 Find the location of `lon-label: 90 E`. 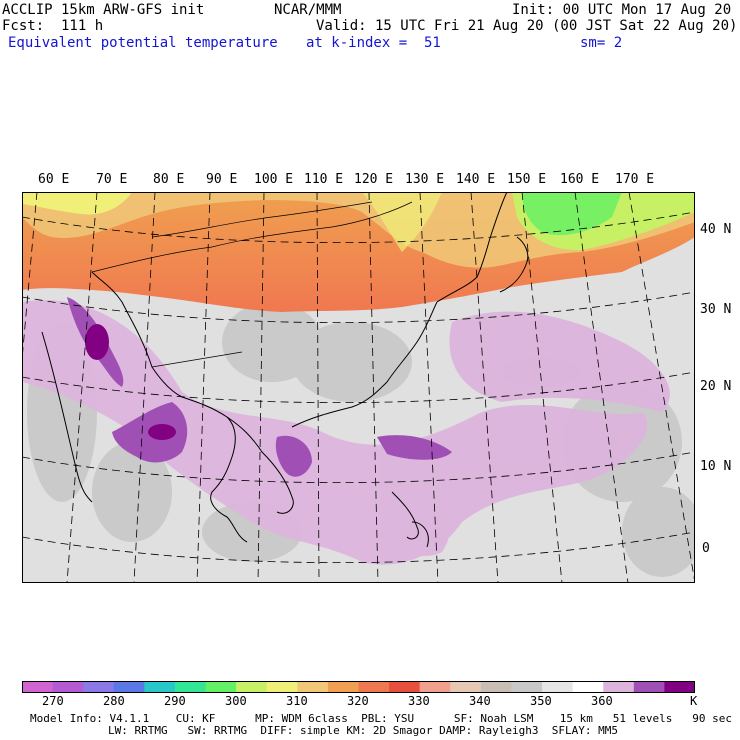

lon-label: 90 E is located at coordinates (222, 179).